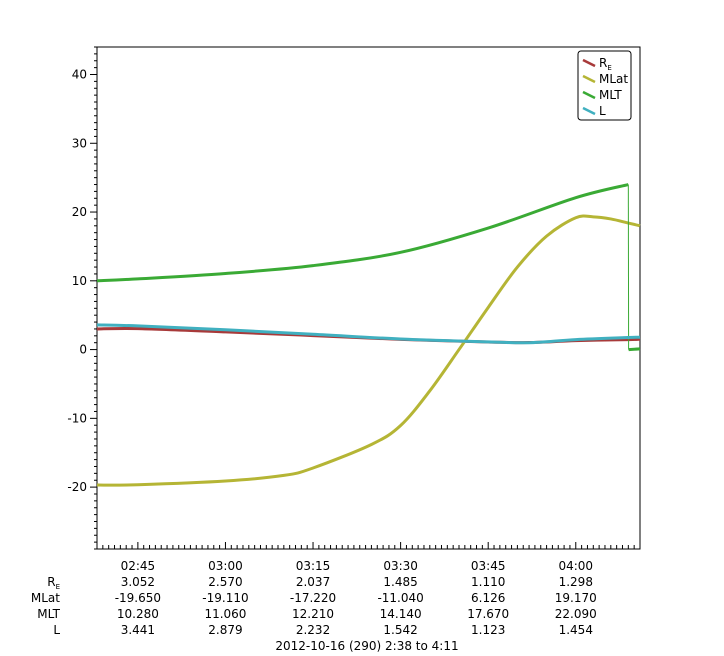 The width and height of the screenshot is (724, 656). What do you see at coordinates (79, 143) in the screenshot?
I see `y-tick-label: 30` at bounding box center [79, 143].